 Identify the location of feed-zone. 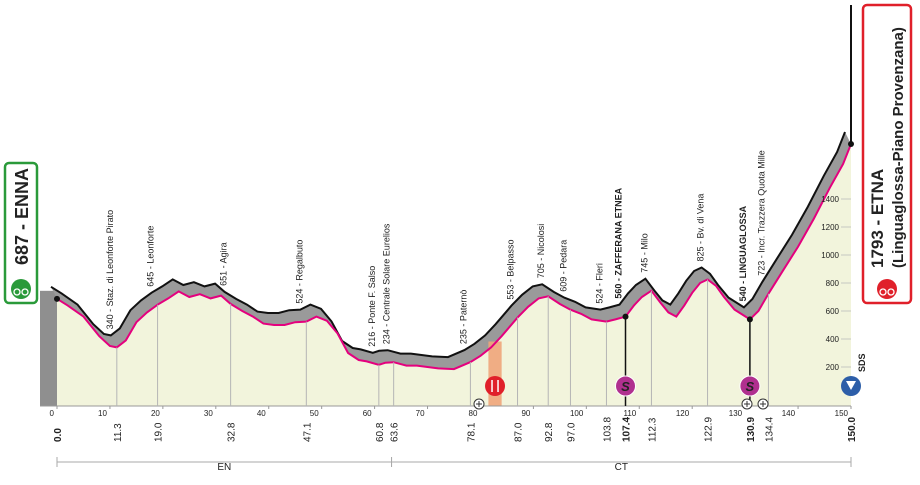
(495, 373).